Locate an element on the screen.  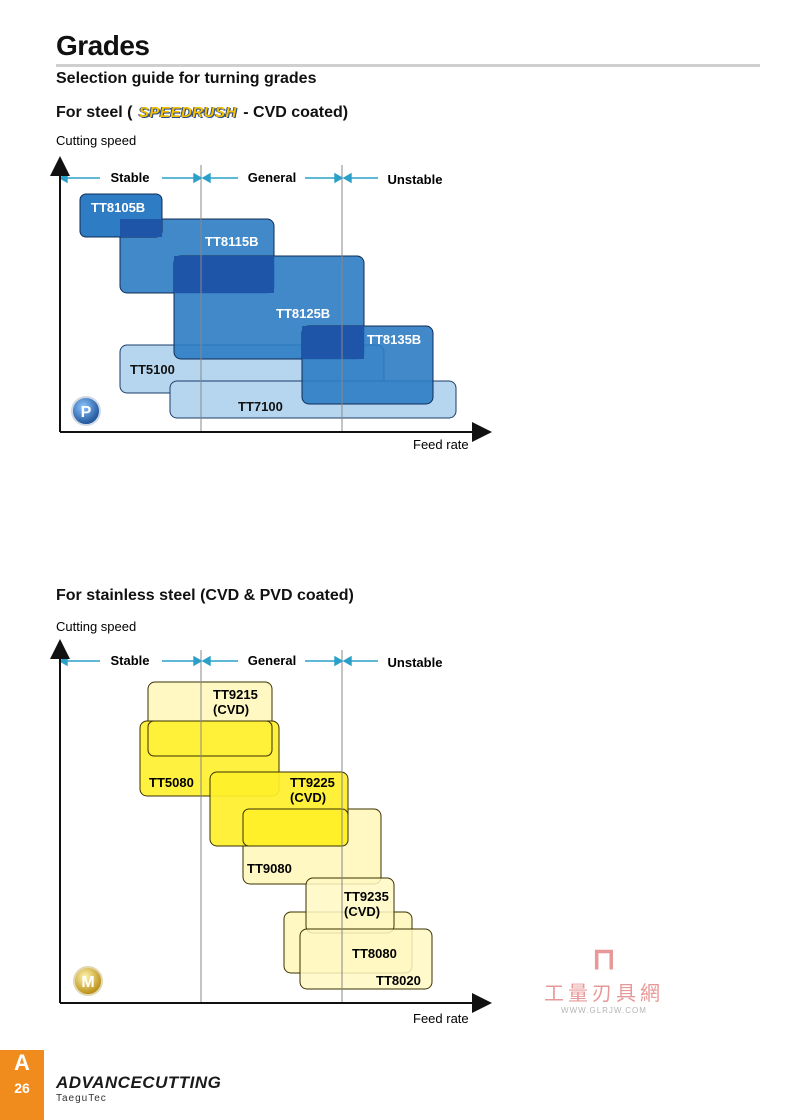
page-tab is located at coordinates (22, 1085).